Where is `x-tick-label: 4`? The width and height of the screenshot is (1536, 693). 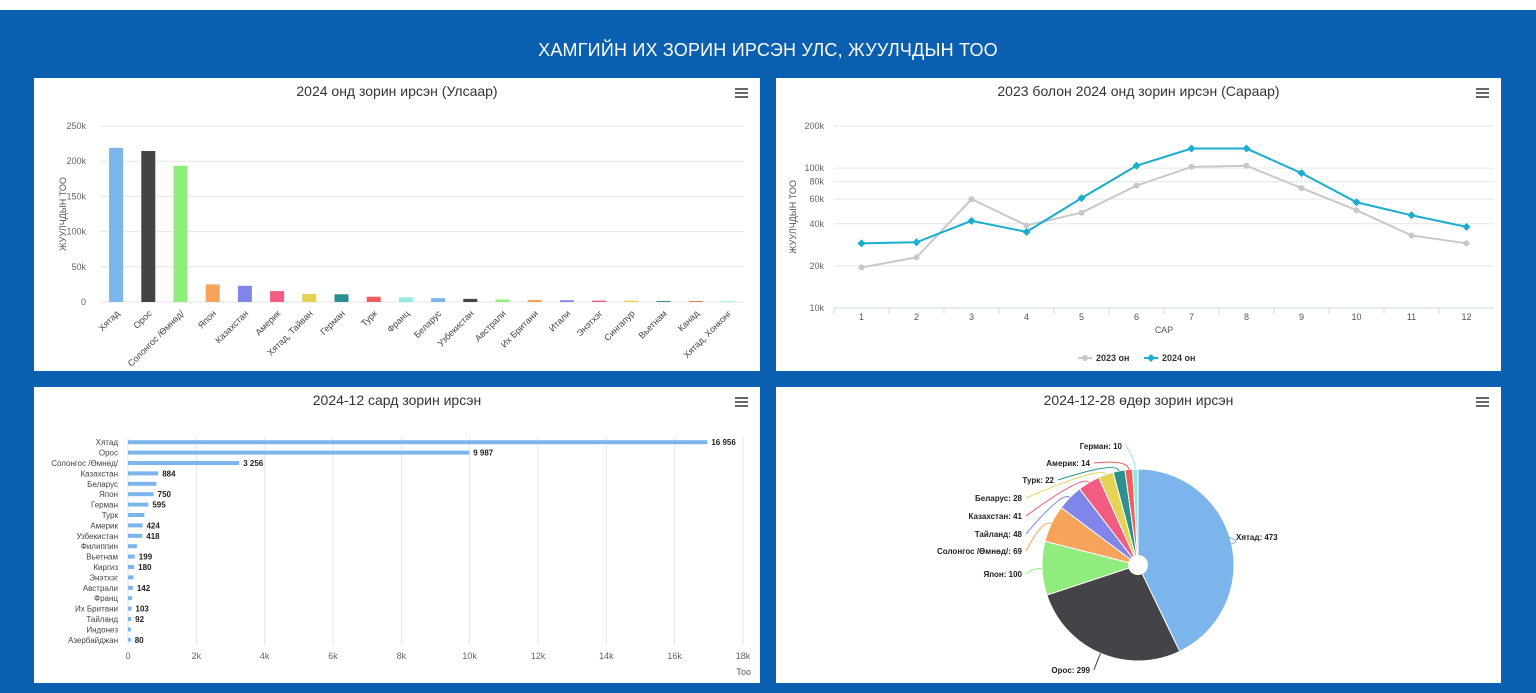
x-tick-label: 4 is located at coordinates (1026, 317).